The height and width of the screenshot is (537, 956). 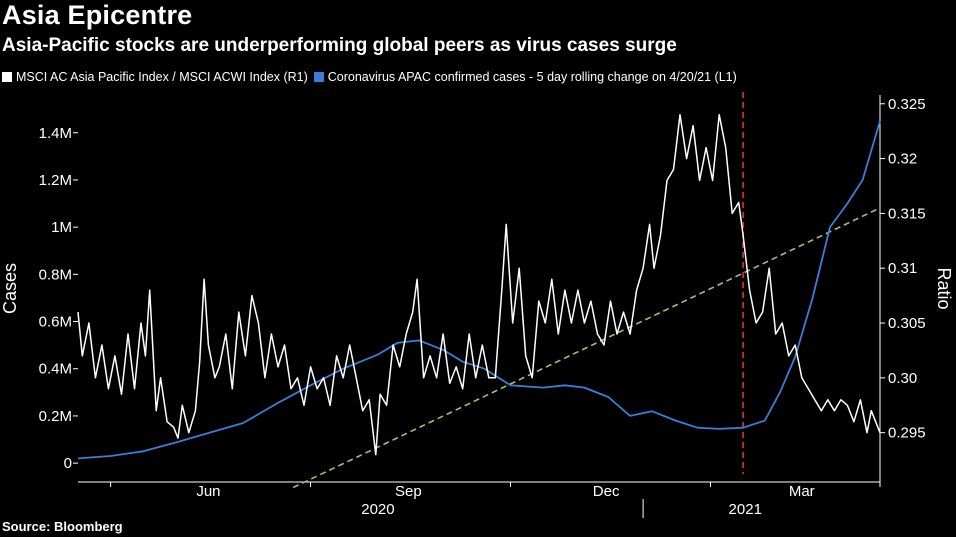 I want to click on right-axis-tick-label: 0.325, so click(x=907, y=104).